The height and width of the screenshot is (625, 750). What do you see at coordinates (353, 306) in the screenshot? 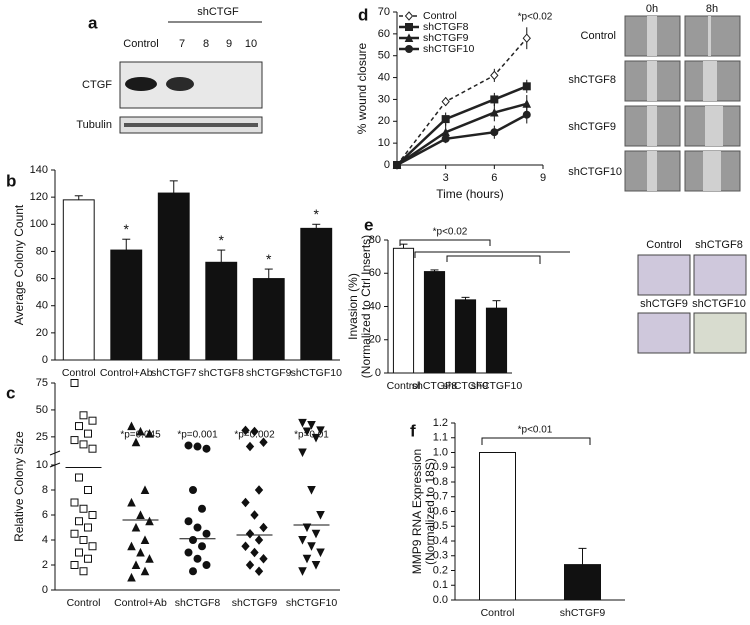
I see `y-axis-title: Invasion (%)` at bounding box center [353, 306].